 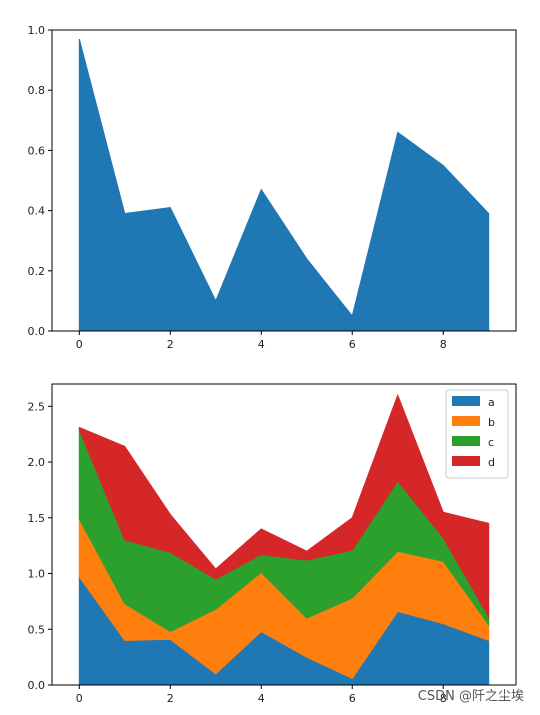 I want to click on watermark-text: CSDN @阡之尘埃, so click(x=471, y=696).